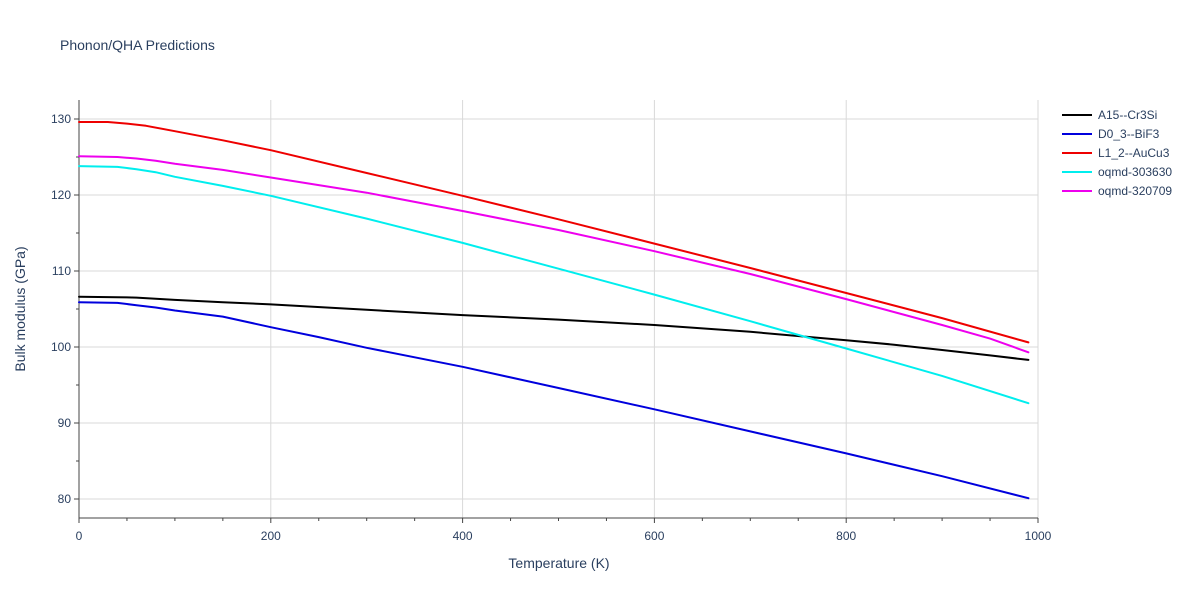 The width and height of the screenshot is (1200, 605). I want to click on legend-item: oqmd-303630, so click(1117, 172).